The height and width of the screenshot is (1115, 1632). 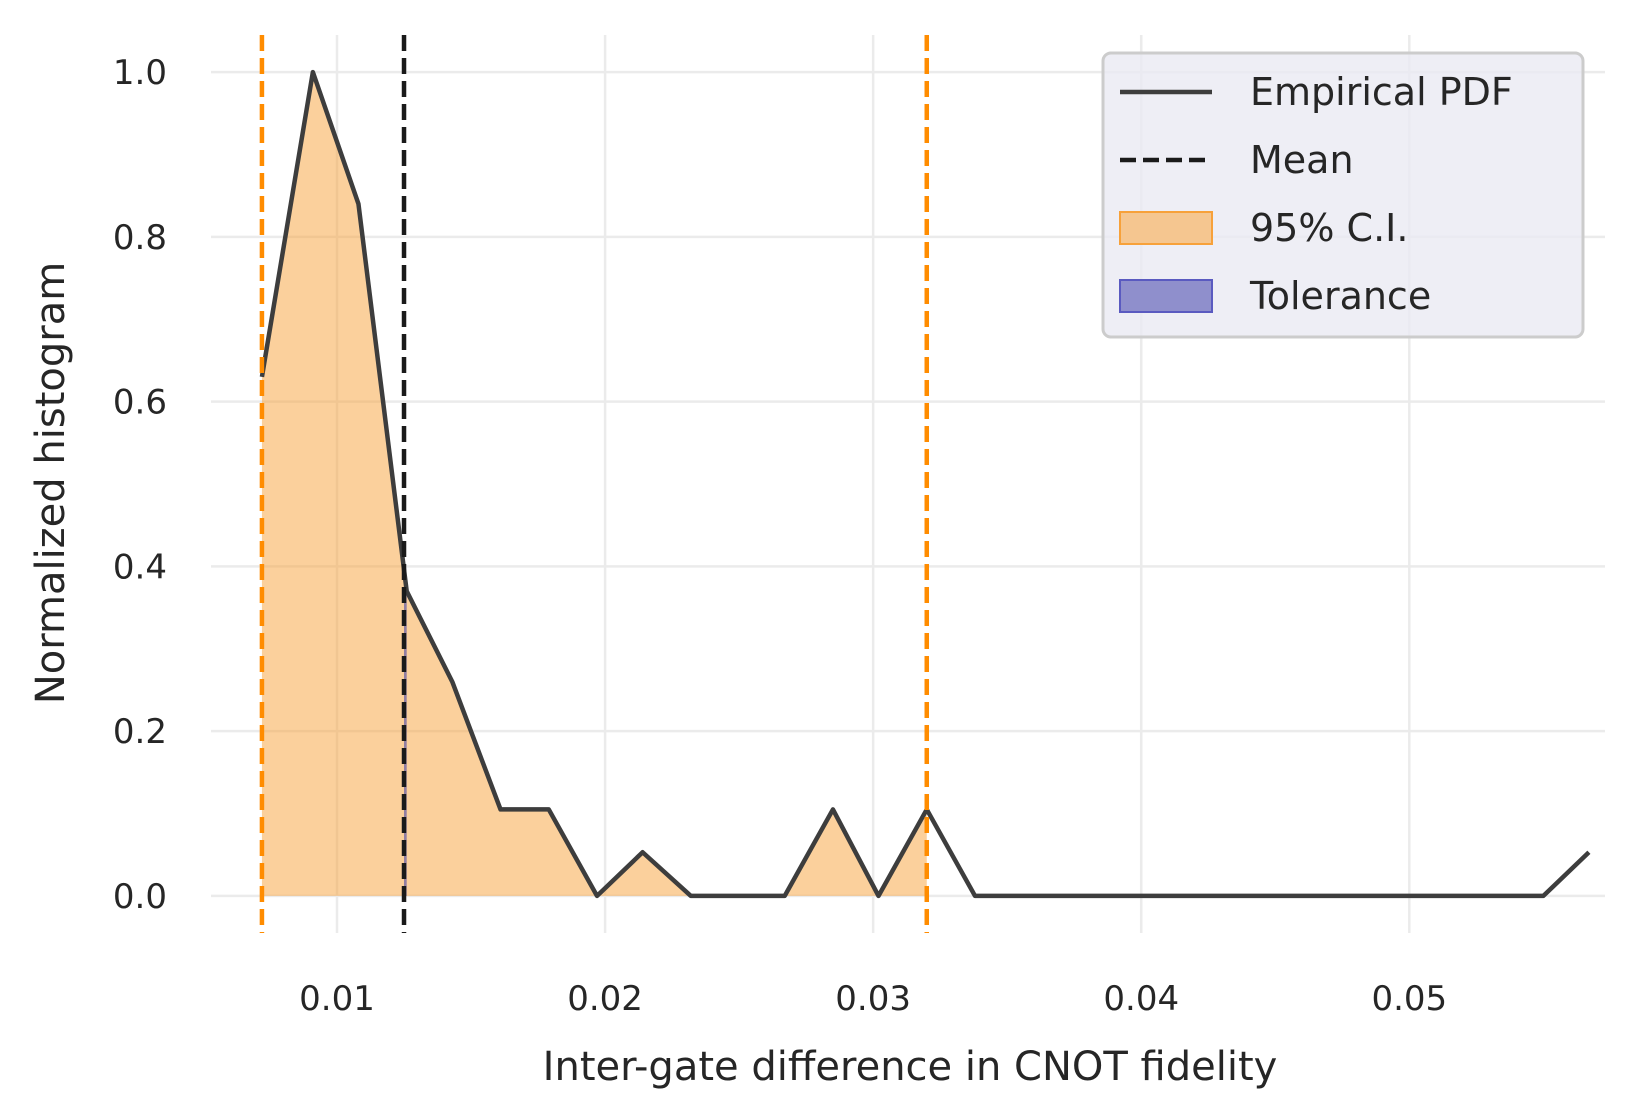 I want to click on y-tick-label: 0.2, so click(x=140, y=732).